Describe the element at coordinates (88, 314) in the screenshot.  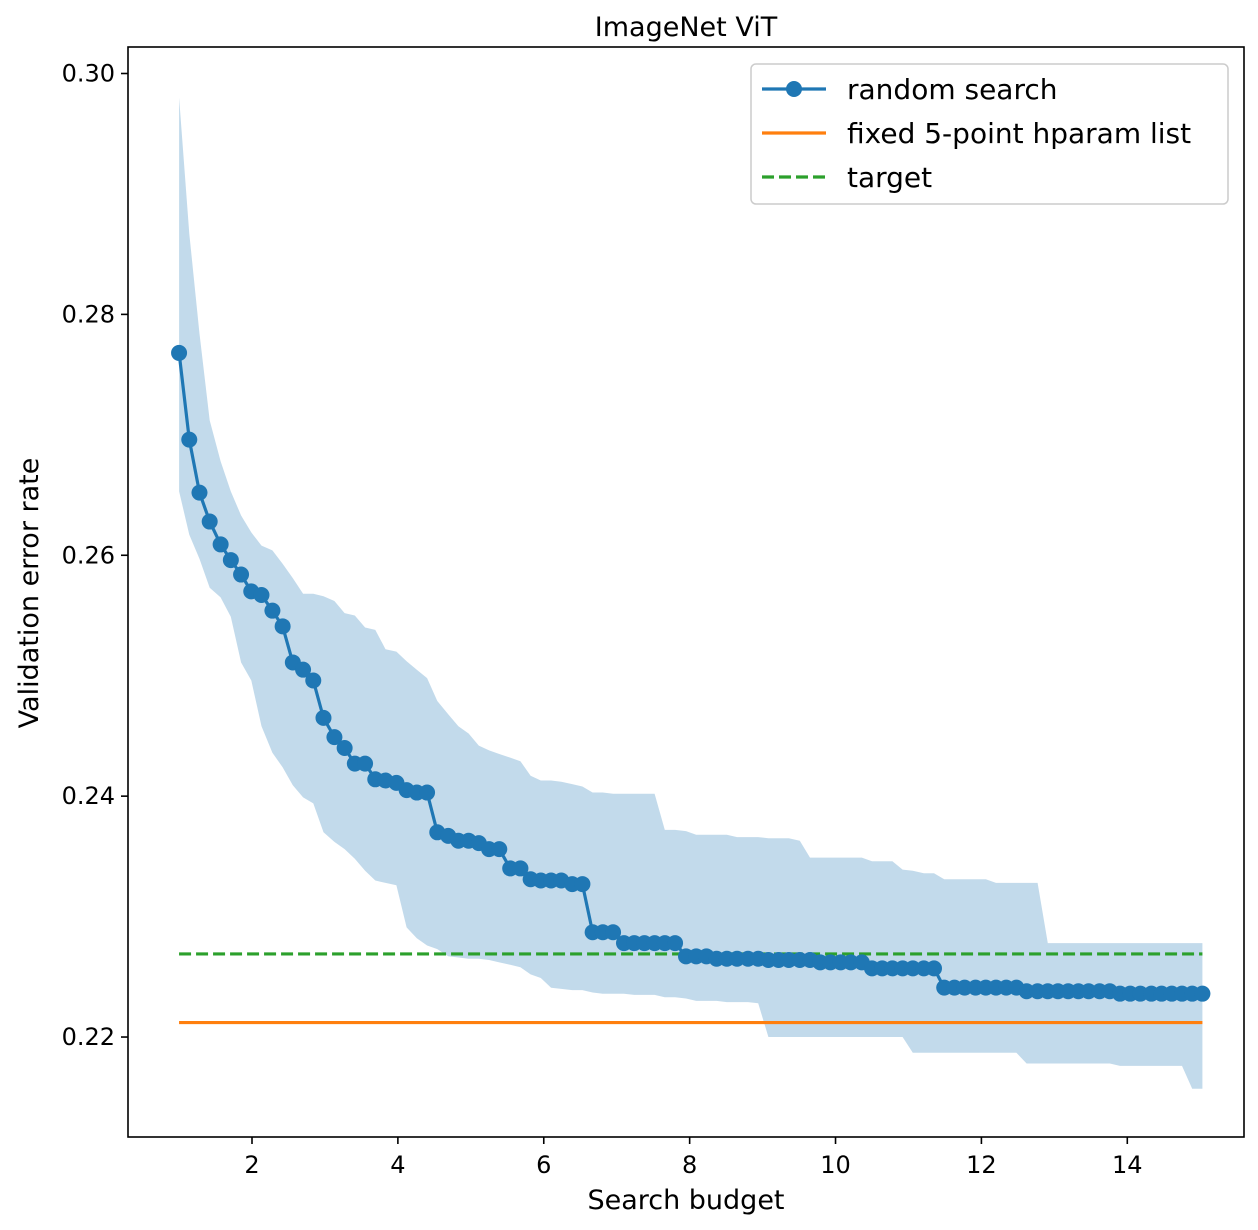
I see `y-tick-label: 0.28` at that location.